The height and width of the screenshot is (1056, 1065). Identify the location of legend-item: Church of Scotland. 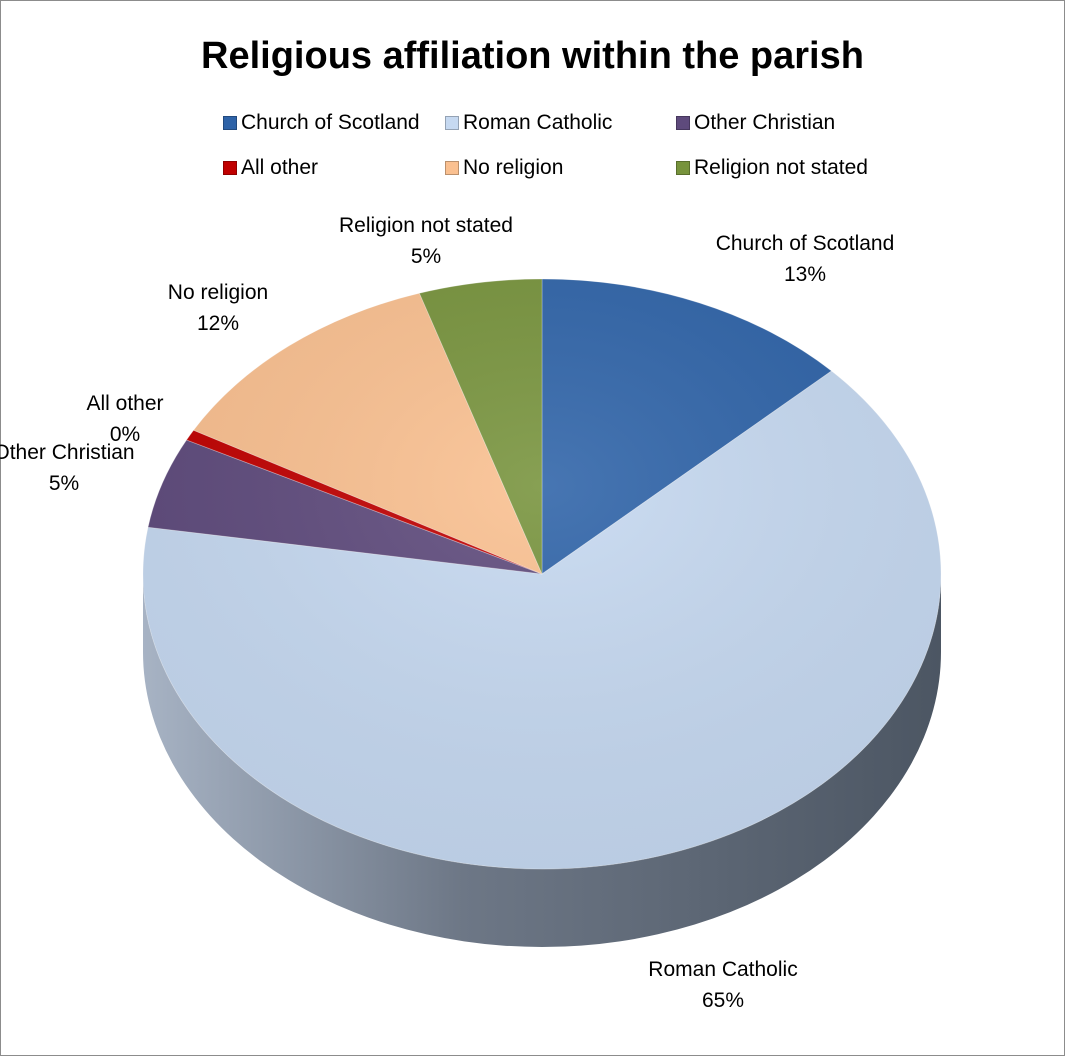
(321, 123).